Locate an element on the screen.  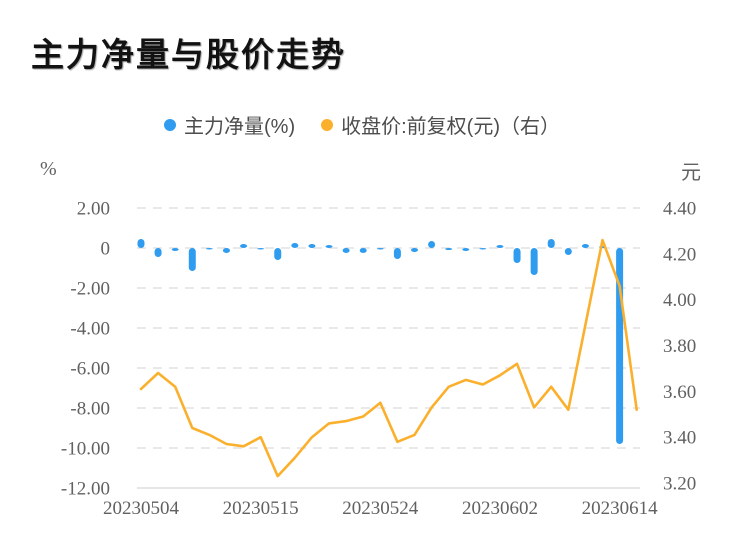
chart-legend: 主力净量(%) 收盘价:前复权(元)（右） is located at coordinates (362, 124).